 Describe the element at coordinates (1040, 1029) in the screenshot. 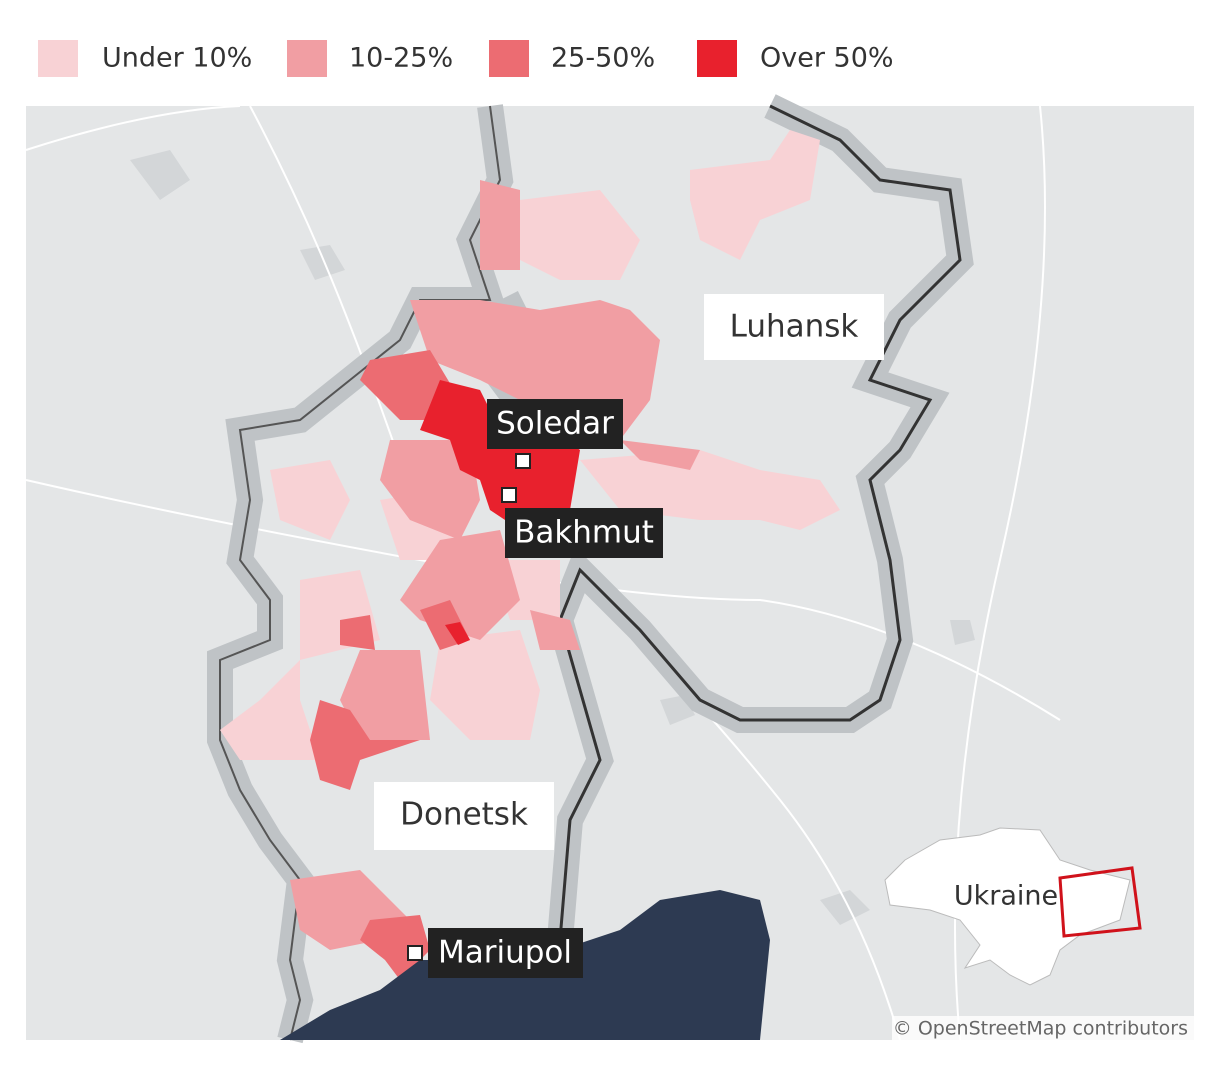

I see `attribution: © OpenStreetMap contributors` at that location.